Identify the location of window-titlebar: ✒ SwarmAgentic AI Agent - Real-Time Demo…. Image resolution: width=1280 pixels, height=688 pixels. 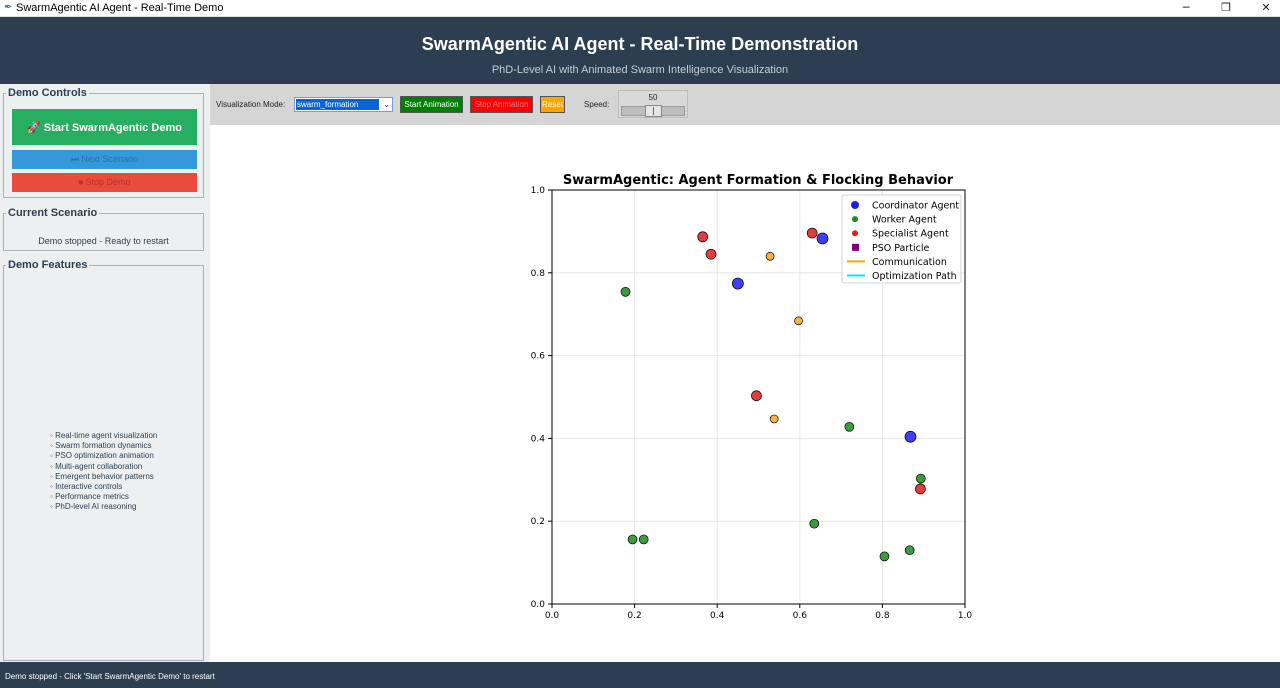
(640, 8).